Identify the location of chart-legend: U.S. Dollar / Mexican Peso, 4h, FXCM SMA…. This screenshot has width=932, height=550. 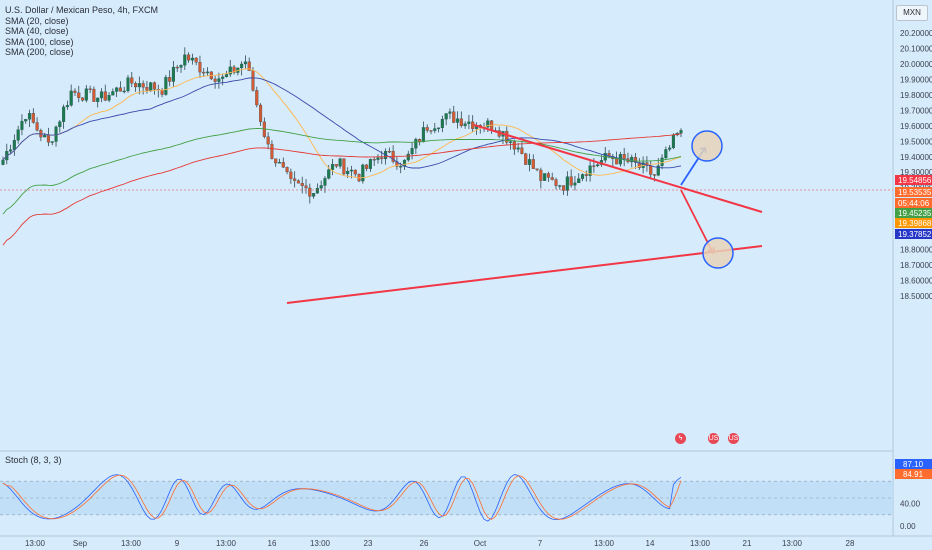
(81, 31).